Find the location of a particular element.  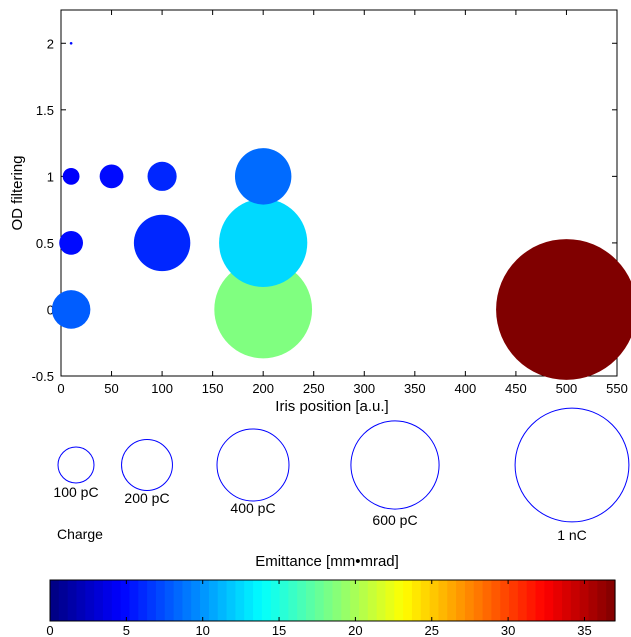

y-tick-label: 1.5 is located at coordinates (45, 110).